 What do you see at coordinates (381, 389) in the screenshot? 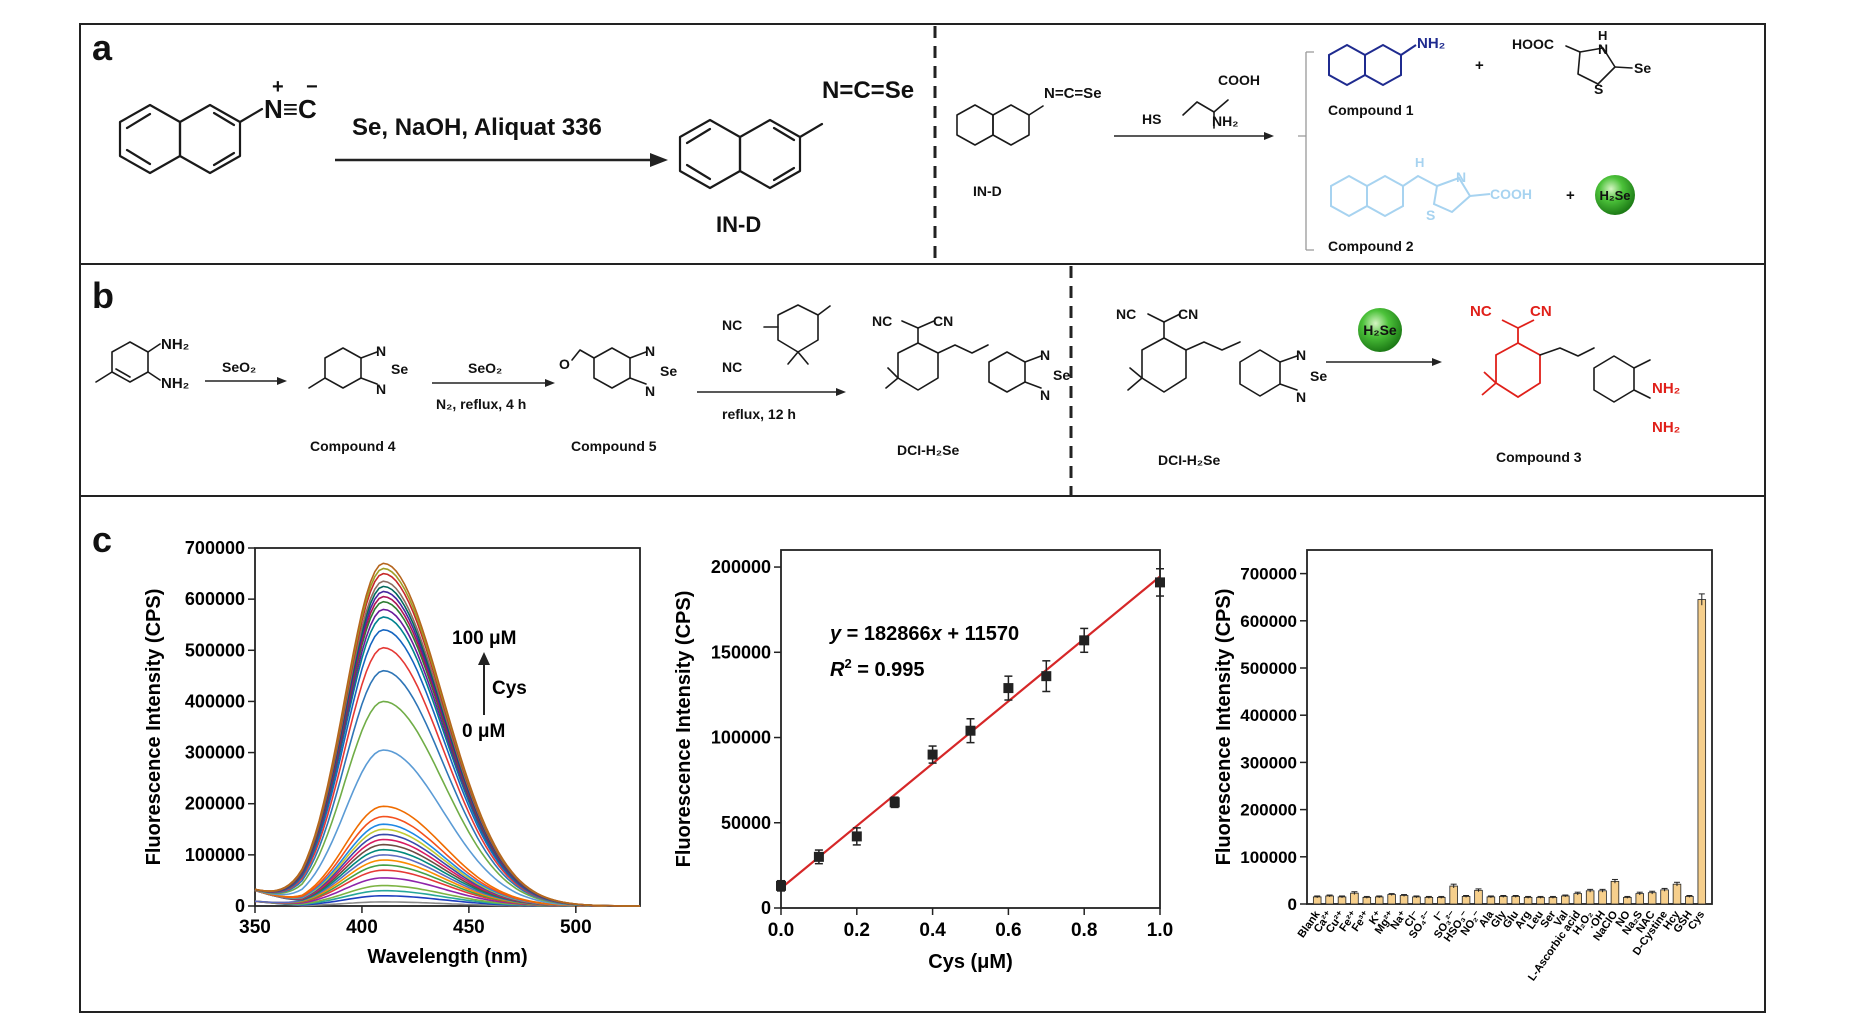
I see `compound-4-n-bottom: N` at bounding box center [381, 389].